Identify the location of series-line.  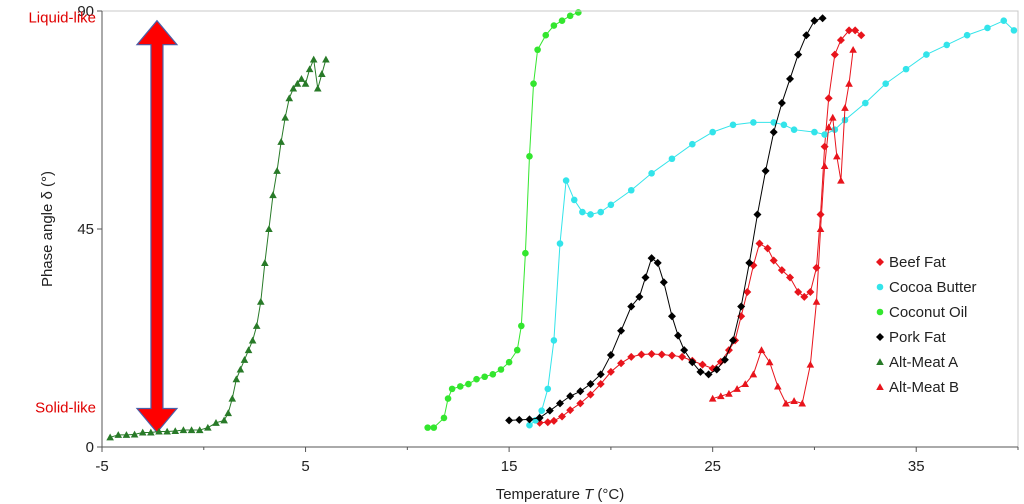
(503, 220).